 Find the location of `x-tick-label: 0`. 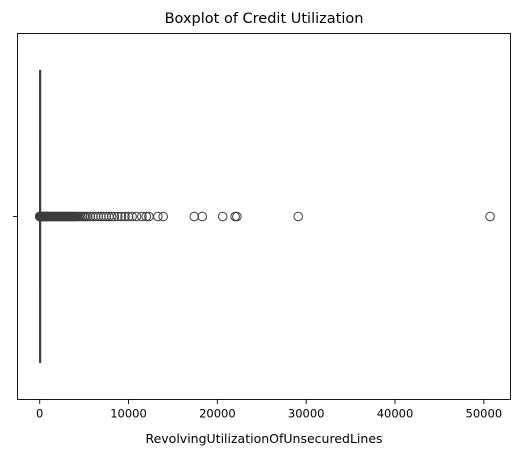

x-tick-label: 0 is located at coordinates (39, 414).